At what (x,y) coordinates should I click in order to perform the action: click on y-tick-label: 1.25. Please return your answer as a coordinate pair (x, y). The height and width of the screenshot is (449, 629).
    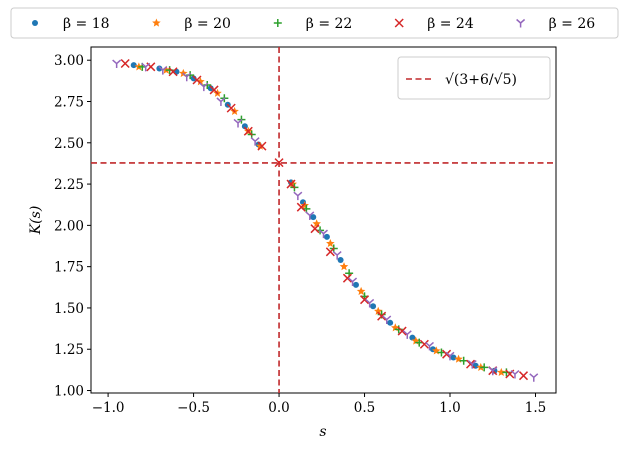
    Looking at the image, I should click on (69, 350).